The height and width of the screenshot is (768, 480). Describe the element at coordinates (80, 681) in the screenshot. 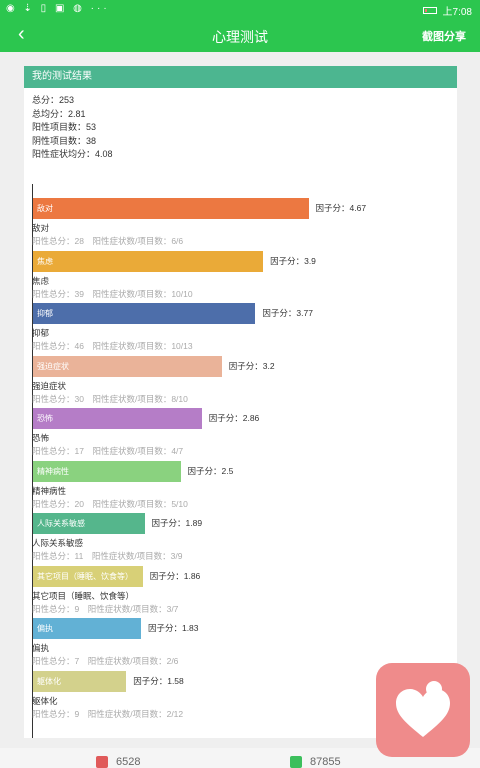

I see `chart-bar: 躯体化` at that location.